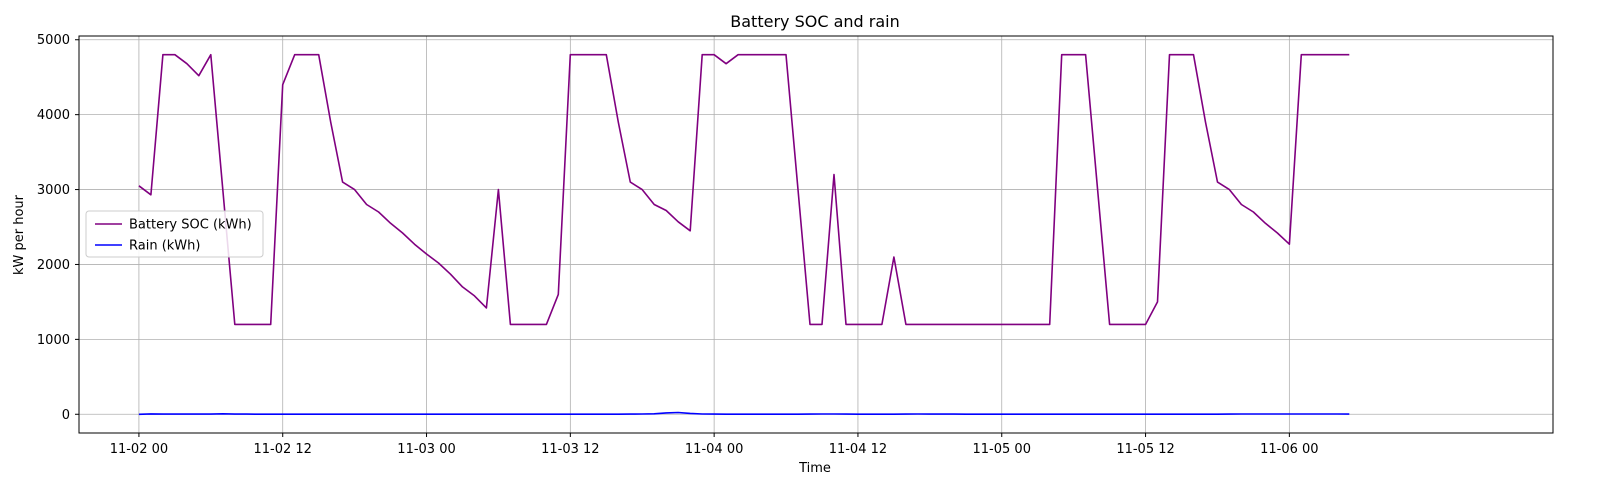 This screenshot has width=1600, height=500. What do you see at coordinates (714, 449) in the screenshot?
I see `x-tick-label: 11-04 00` at bounding box center [714, 449].